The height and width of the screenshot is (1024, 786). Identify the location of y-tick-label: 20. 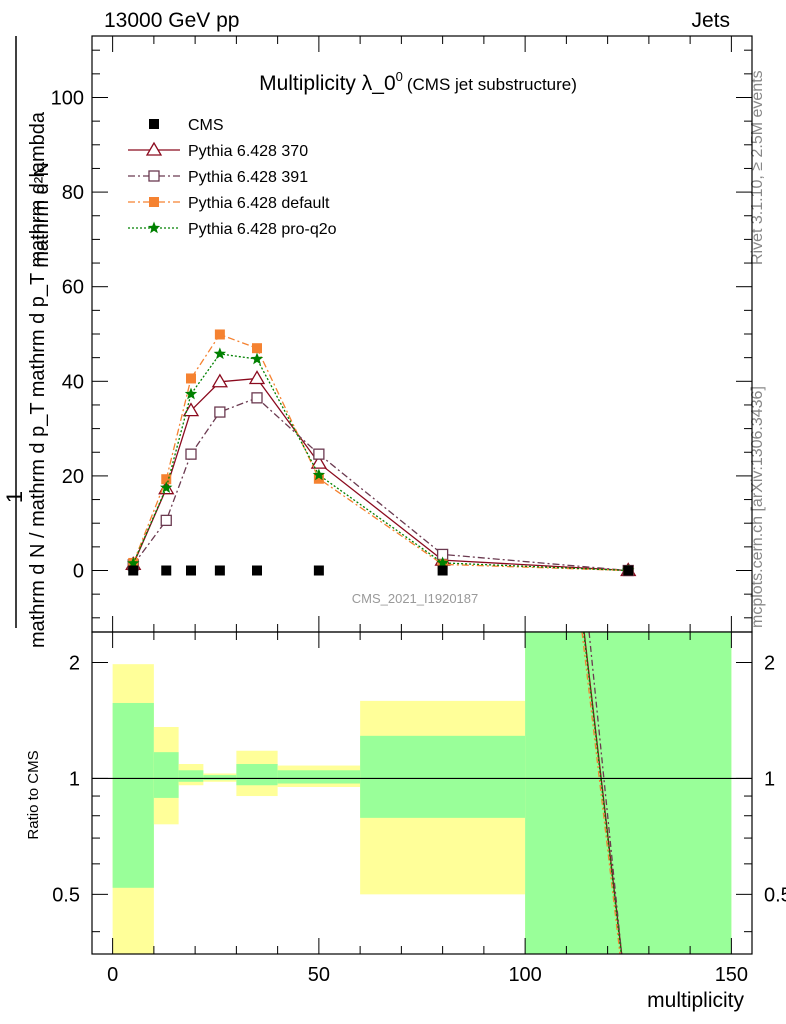
(73, 477).